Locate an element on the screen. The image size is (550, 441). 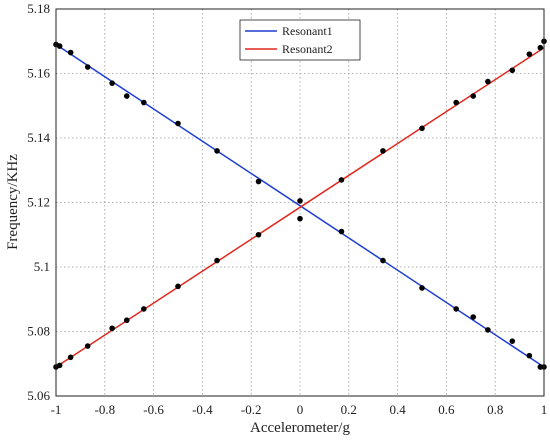
y-axis-label: Frequency/KHz is located at coordinates (13, 202).